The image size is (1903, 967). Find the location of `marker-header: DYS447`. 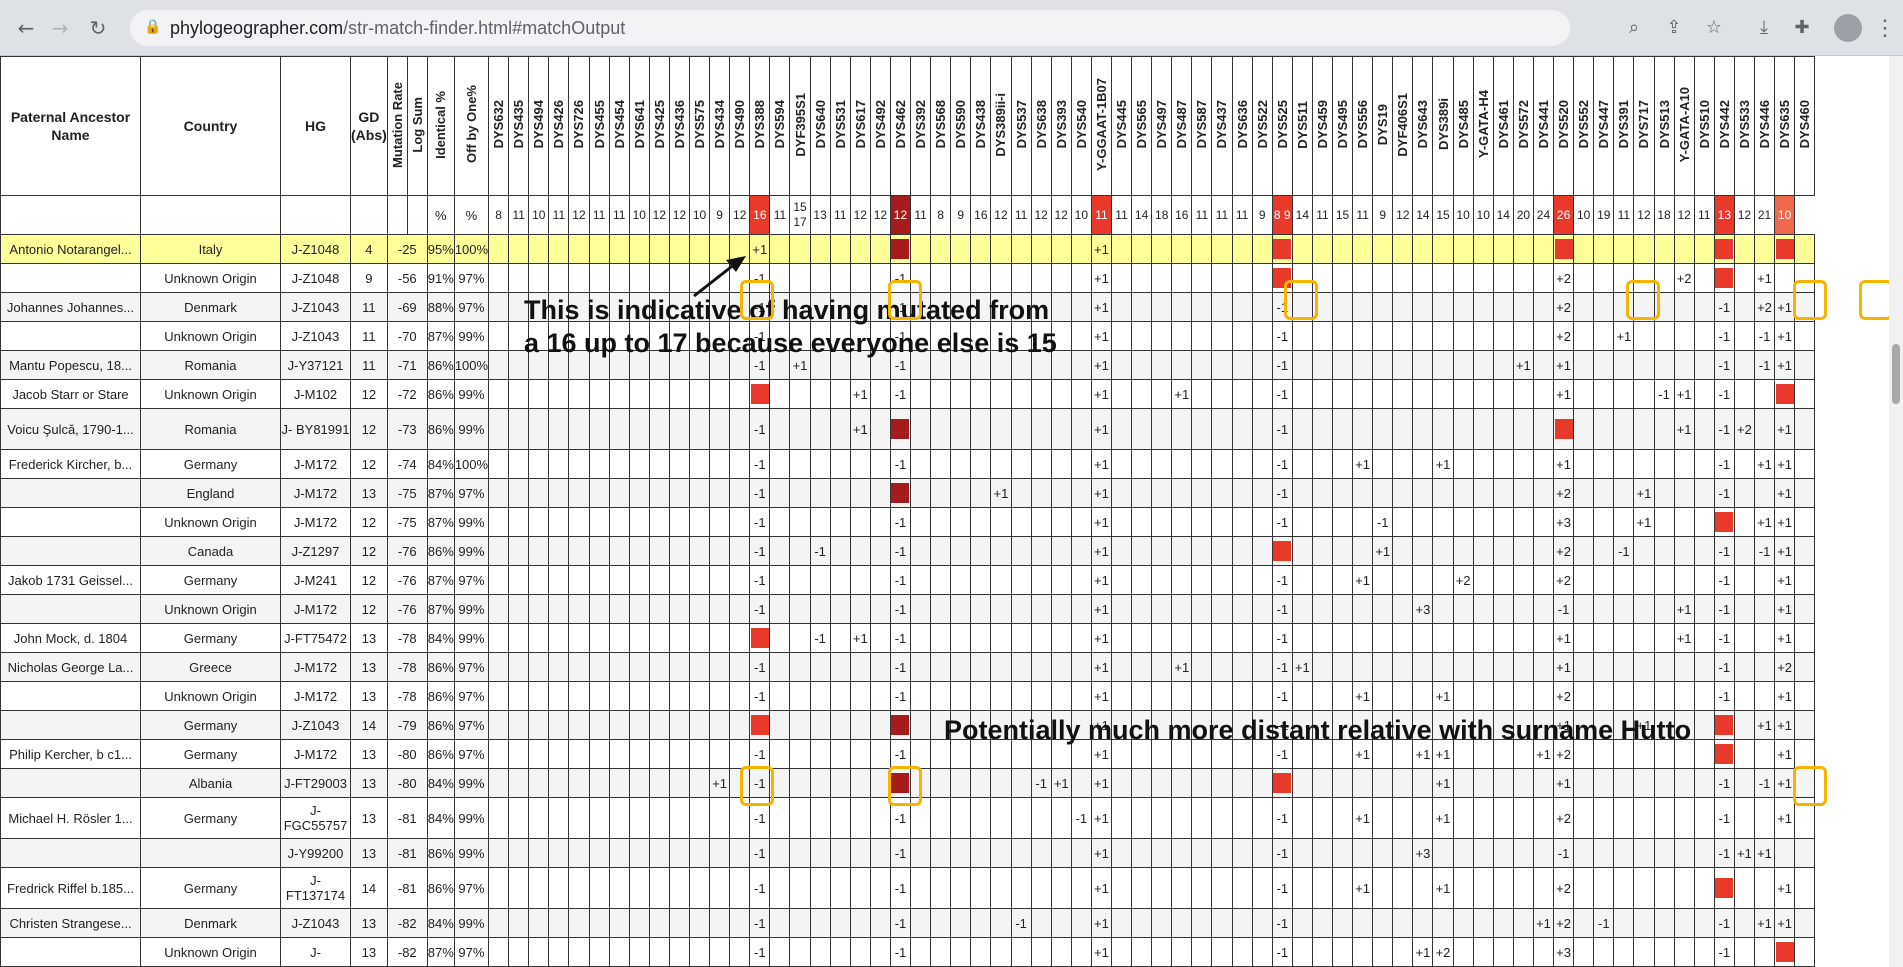

marker-header: DYS447 is located at coordinates (1604, 126).